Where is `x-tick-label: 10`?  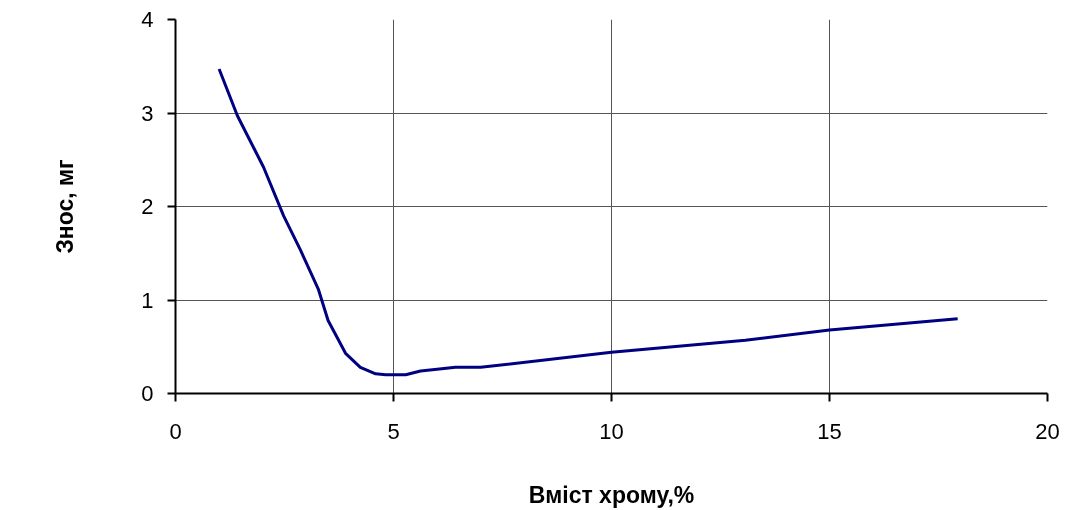 x-tick-label: 10 is located at coordinates (611, 431).